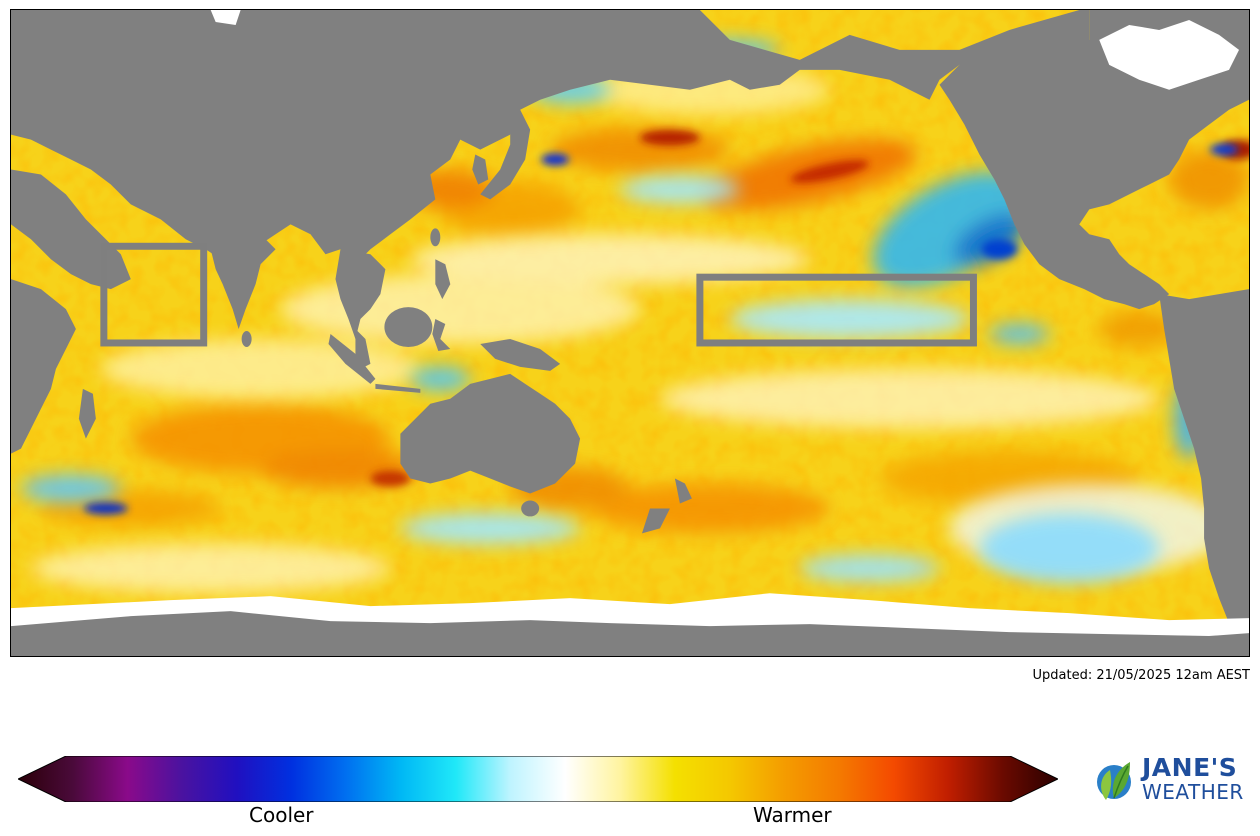  What do you see at coordinates (505, 154) in the screenshot?
I see `land-japan` at bounding box center [505, 154].